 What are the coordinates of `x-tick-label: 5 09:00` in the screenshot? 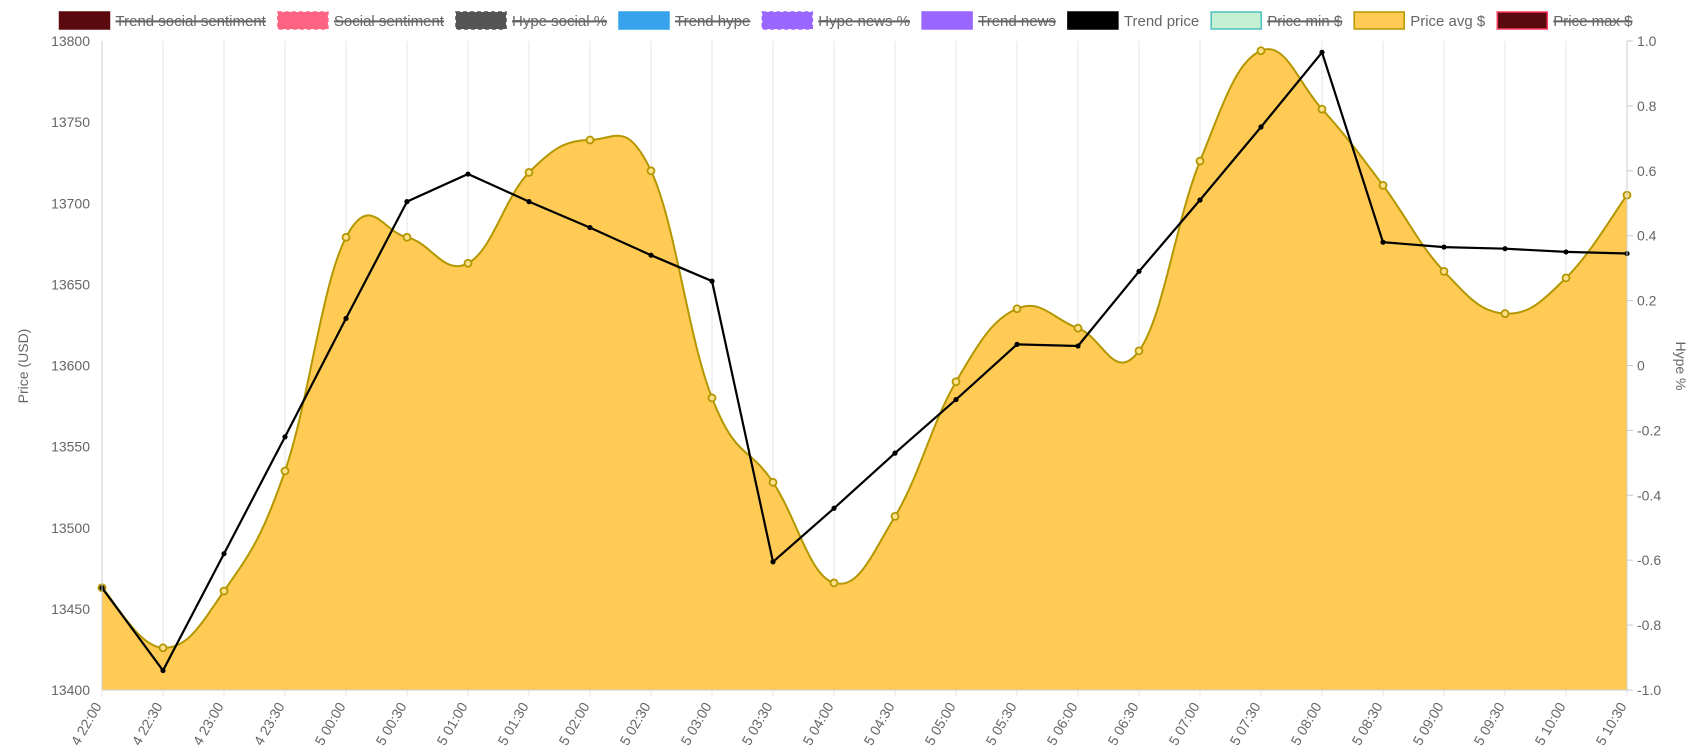 It's located at (1427, 723).